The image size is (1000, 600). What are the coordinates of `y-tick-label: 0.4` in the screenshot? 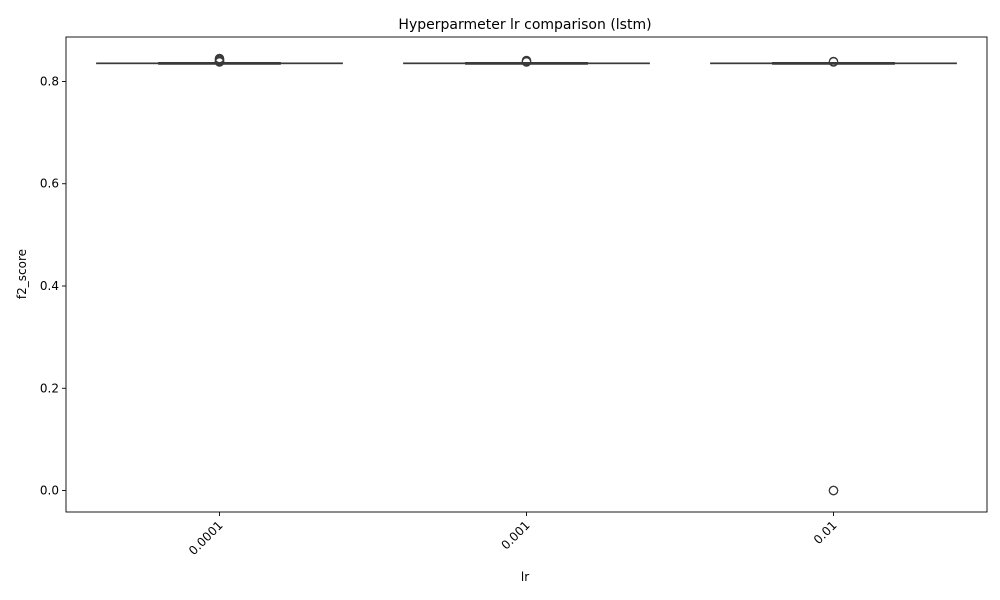 It's located at (49, 286).